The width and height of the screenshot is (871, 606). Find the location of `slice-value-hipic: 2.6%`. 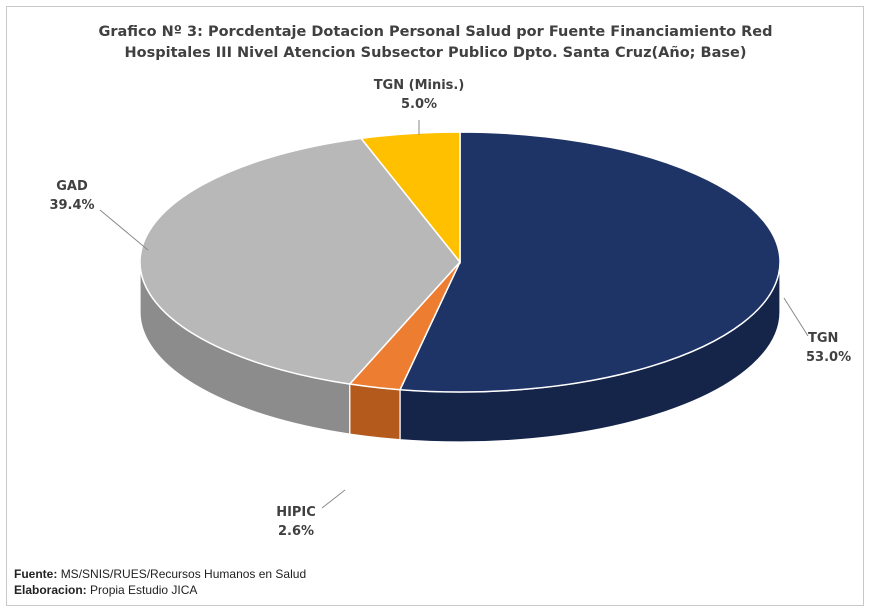

slice-value-hipic: 2.6% is located at coordinates (296, 531).